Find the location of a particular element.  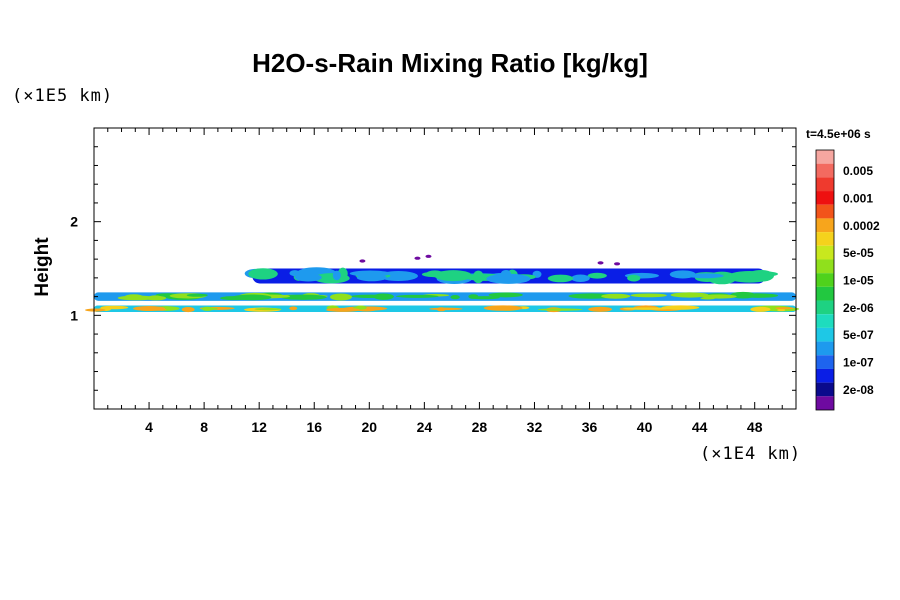

time-label: t=4.5e+06 s is located at coordinates (838, 134).